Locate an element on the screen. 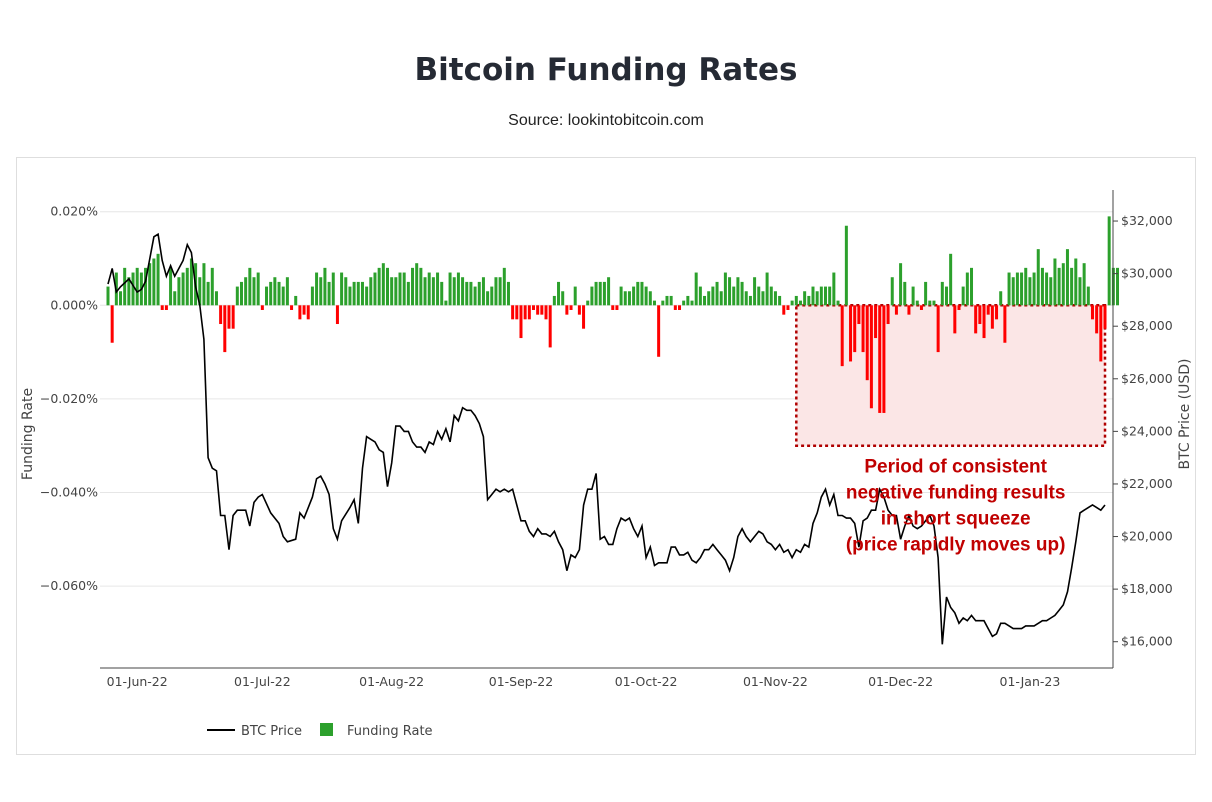  right-tick-label: $26,000 is located at coordinates (1147, 378).